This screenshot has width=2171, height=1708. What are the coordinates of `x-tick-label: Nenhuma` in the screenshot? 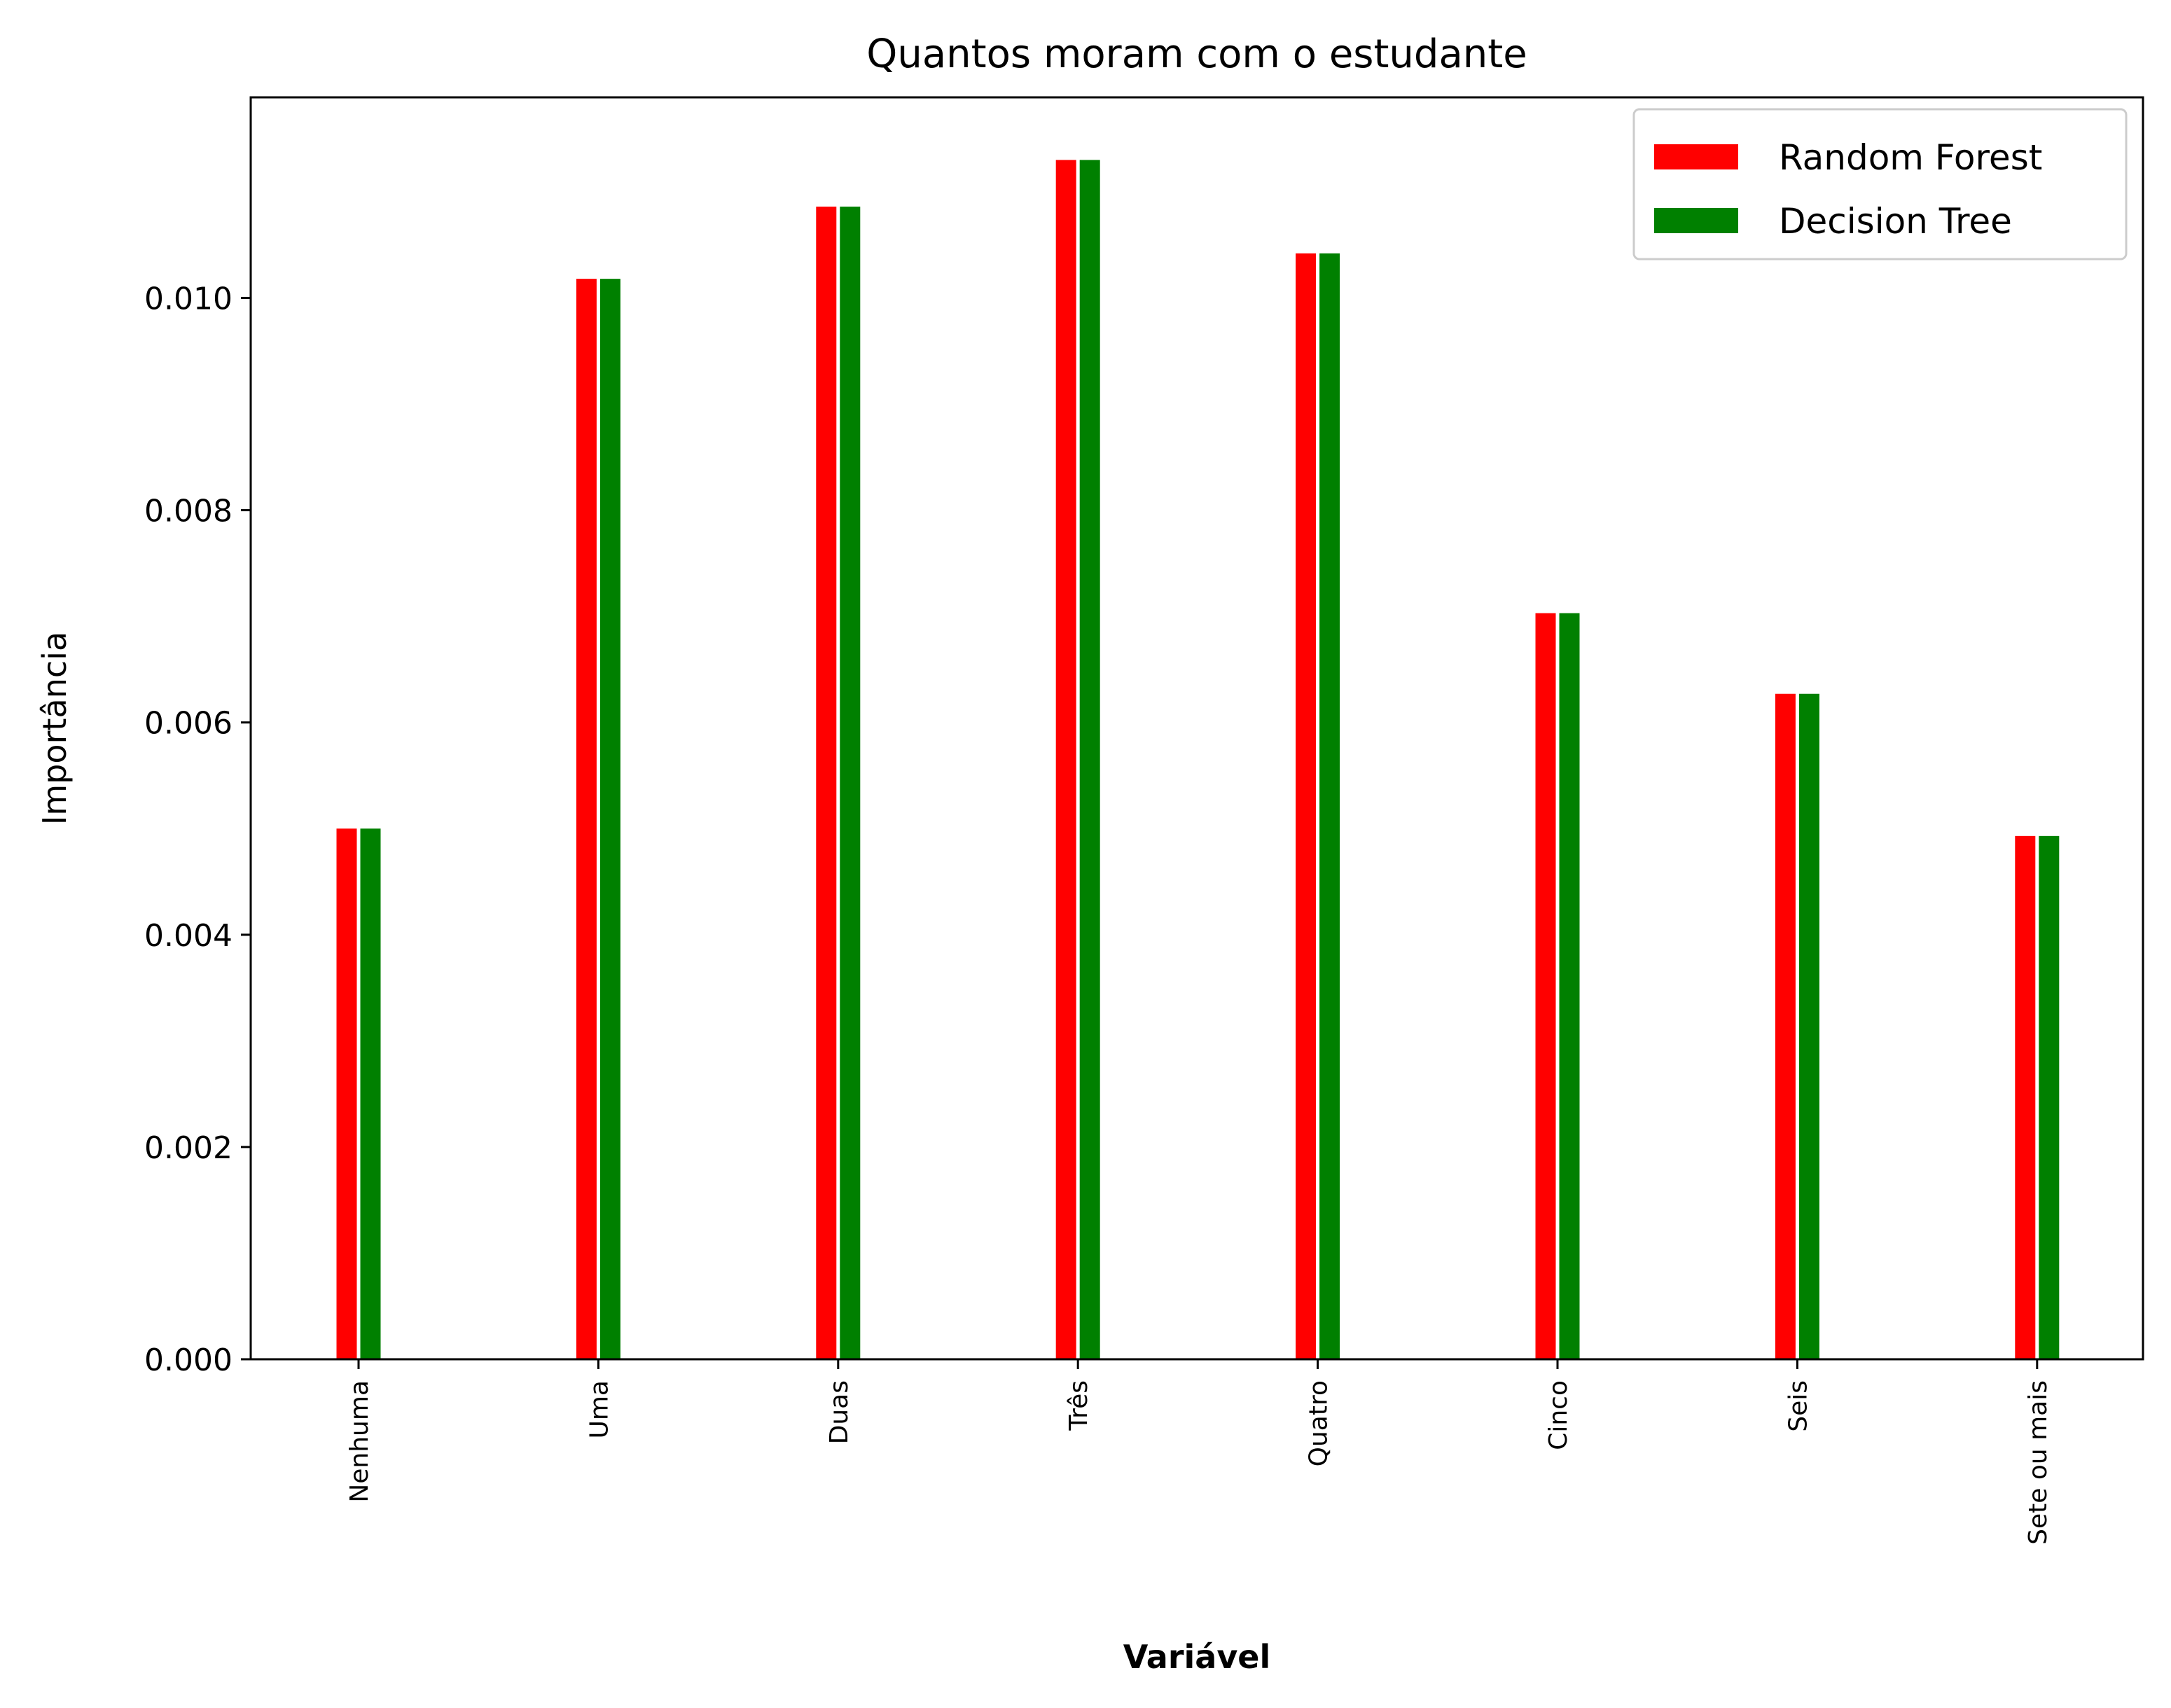 It's located at (359, 1441).